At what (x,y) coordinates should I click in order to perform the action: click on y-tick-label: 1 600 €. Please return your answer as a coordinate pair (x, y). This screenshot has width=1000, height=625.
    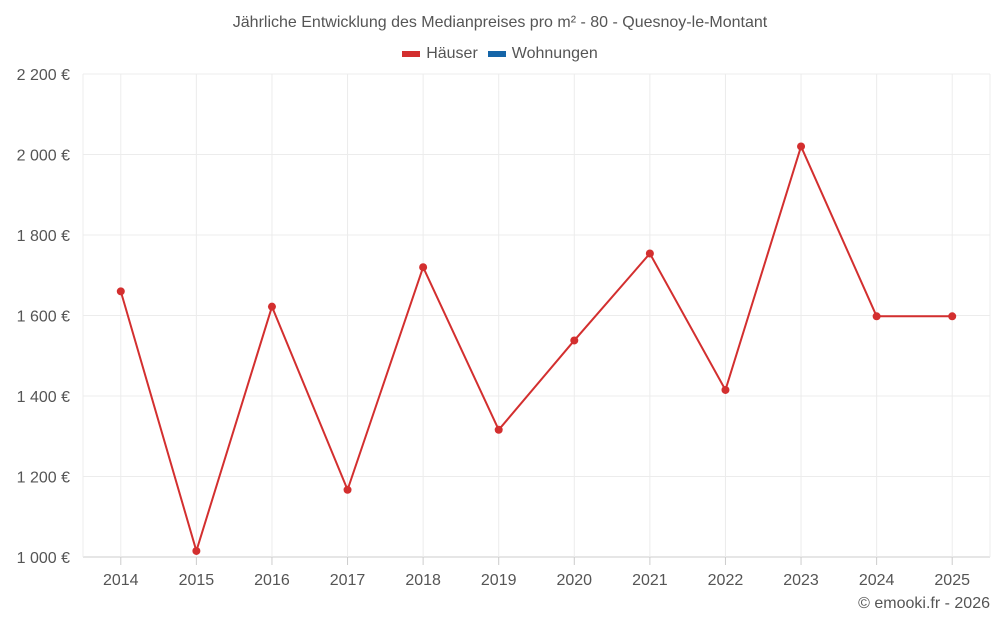
    Looking at the image, I should click on (43, 317).